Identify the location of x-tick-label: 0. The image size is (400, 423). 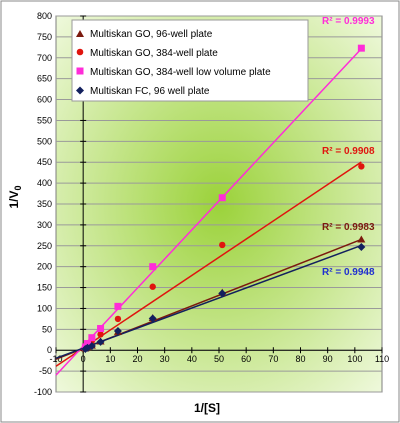
(83, 359).